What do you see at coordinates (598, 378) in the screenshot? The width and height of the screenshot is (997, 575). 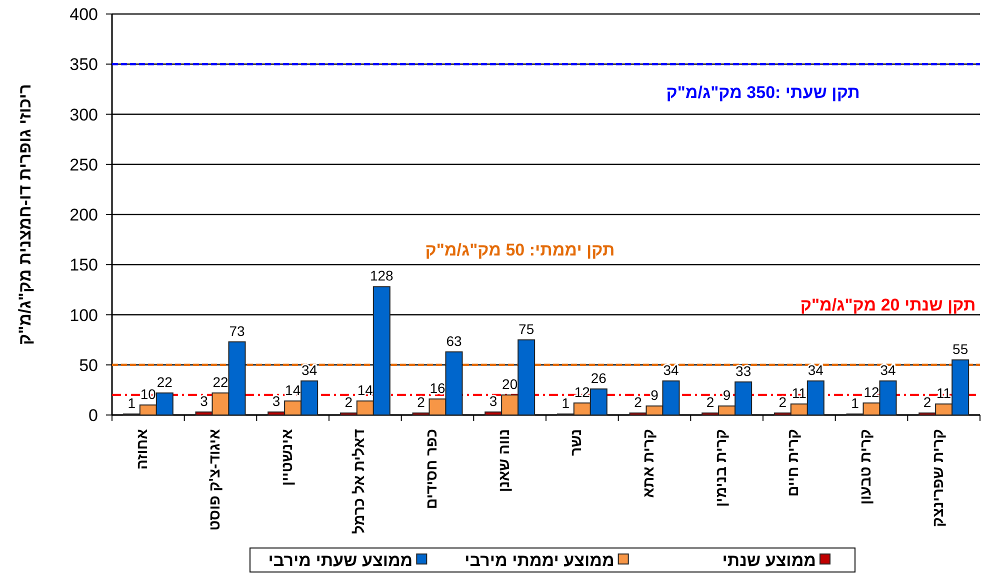 I see `data-label: 26` at bounding box center [598, 378].